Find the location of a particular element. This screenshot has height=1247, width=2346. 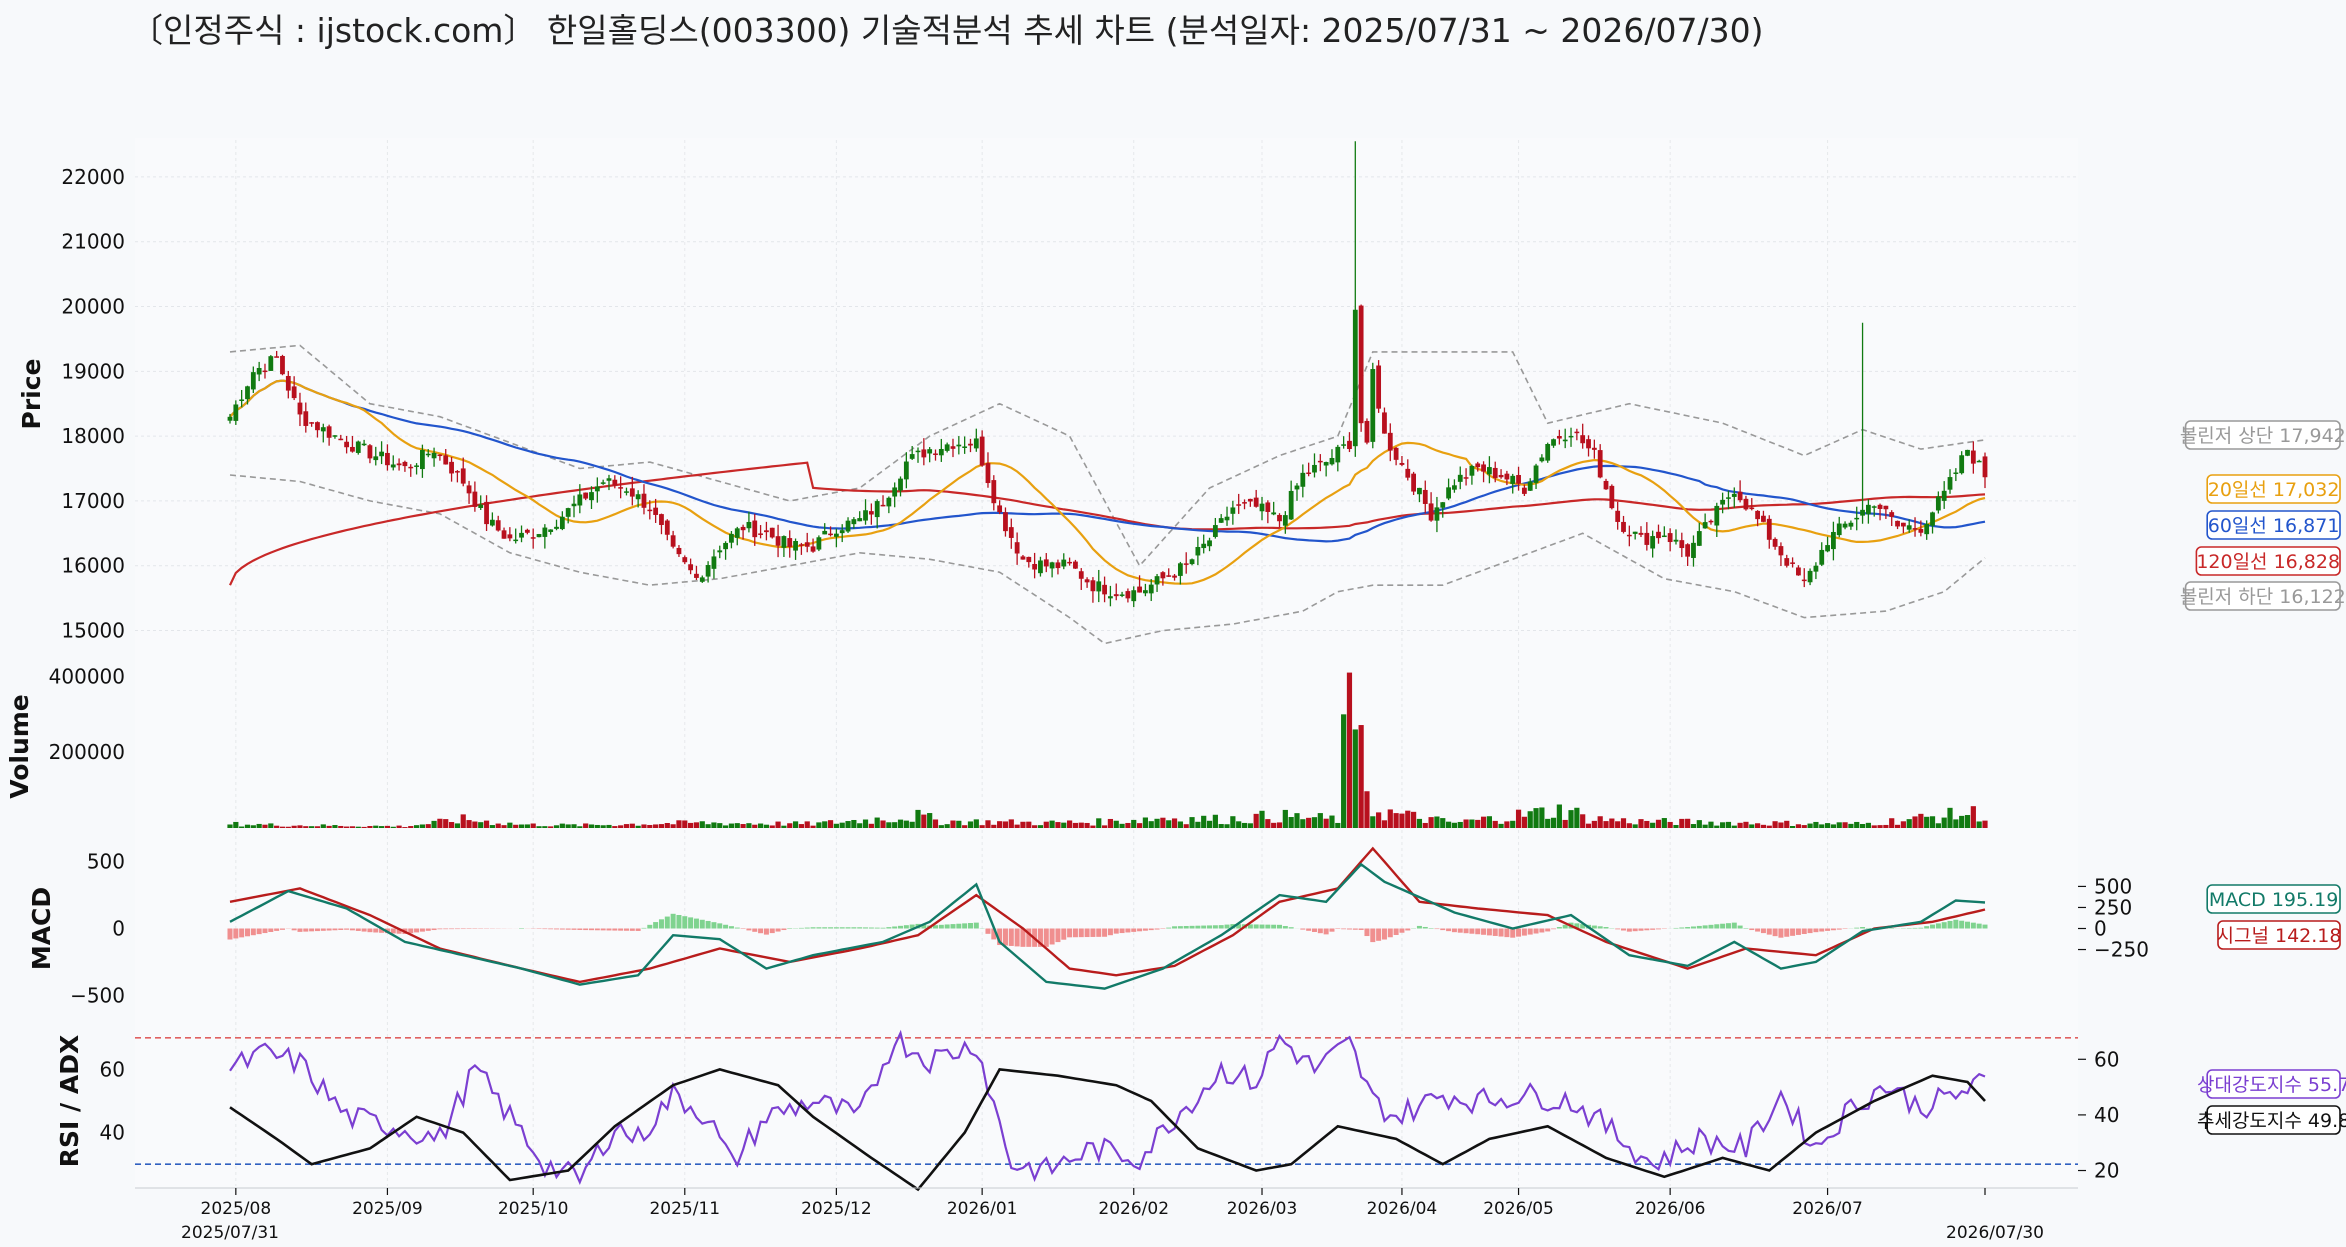

macd-panel is located at coordinates (1107, 918).